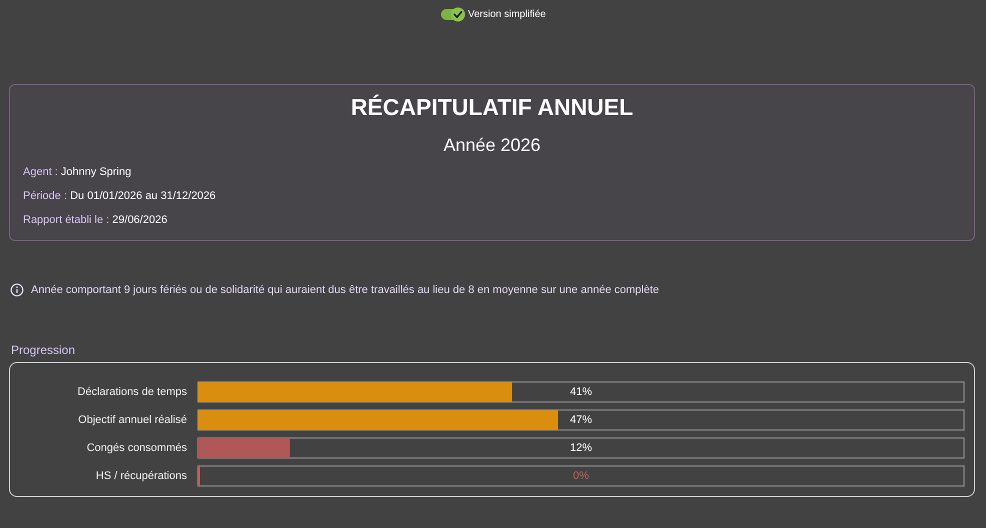 Image resolution: width=986 pixels, height=528 pixels. What do you see at coordinates (581, 420) in the screenshot?
I see `data-label: 47%` at bounding box center [581, 420].